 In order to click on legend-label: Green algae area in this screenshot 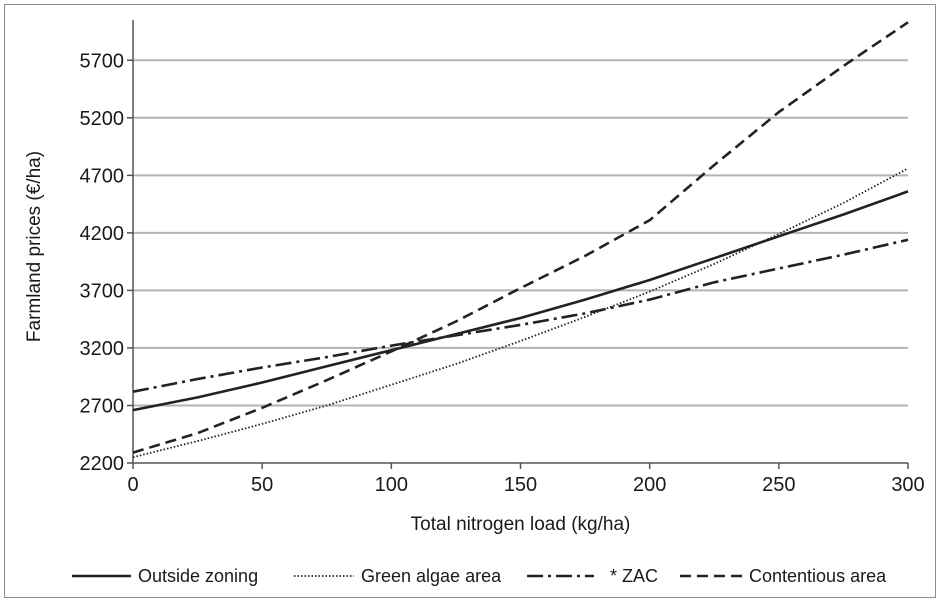, I will do `click(431, 576)`.